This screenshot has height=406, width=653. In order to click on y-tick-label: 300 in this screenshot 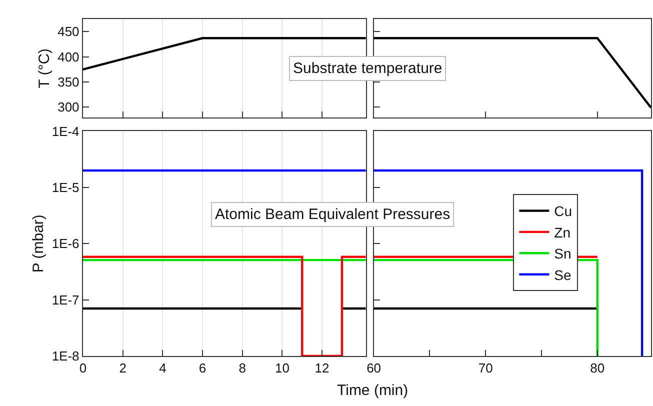, I will do `click(69, 107)`.